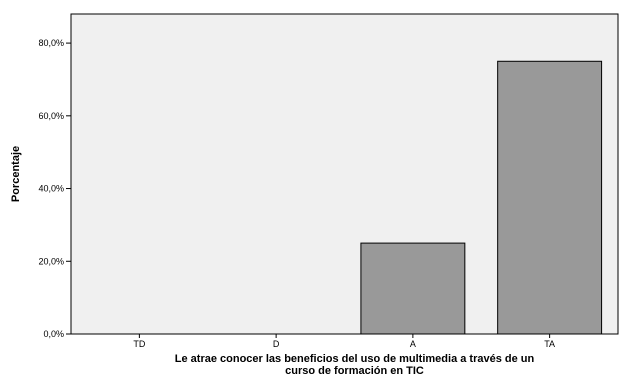  Describe the element at coordinates (354, 371) in the screenshot. I see `x-axis-label-line-2: curso de formación en TIC` at that location.